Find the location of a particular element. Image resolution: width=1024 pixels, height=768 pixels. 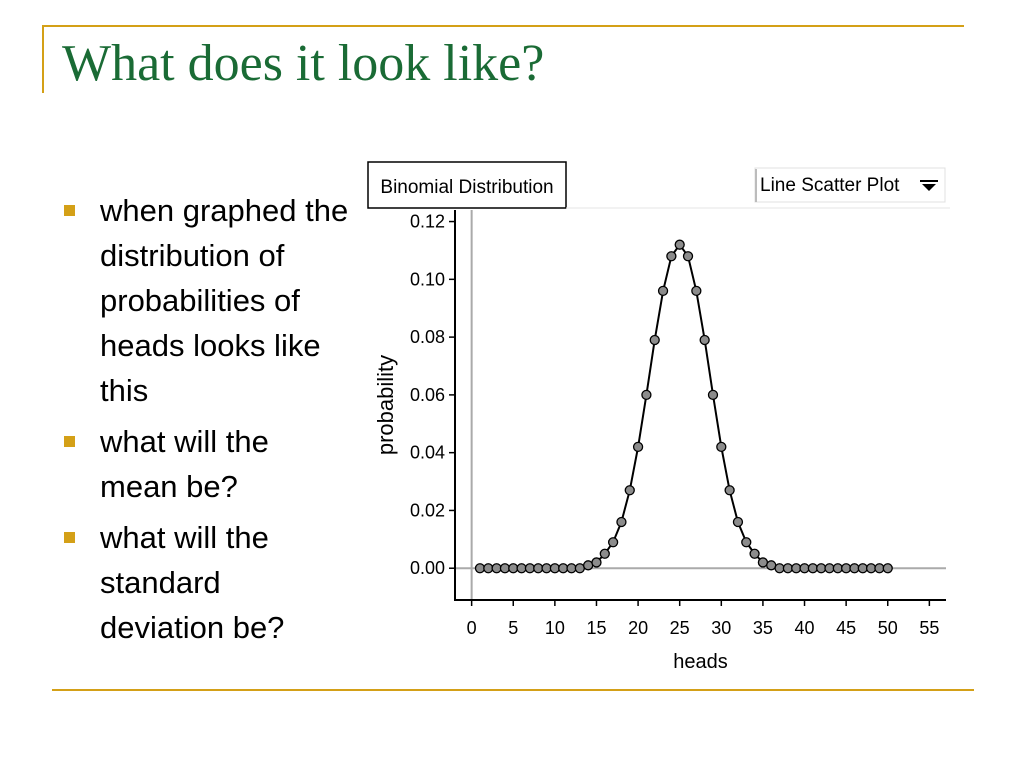

y-tick-label: 0.08 is located at coordinates (427, 337).